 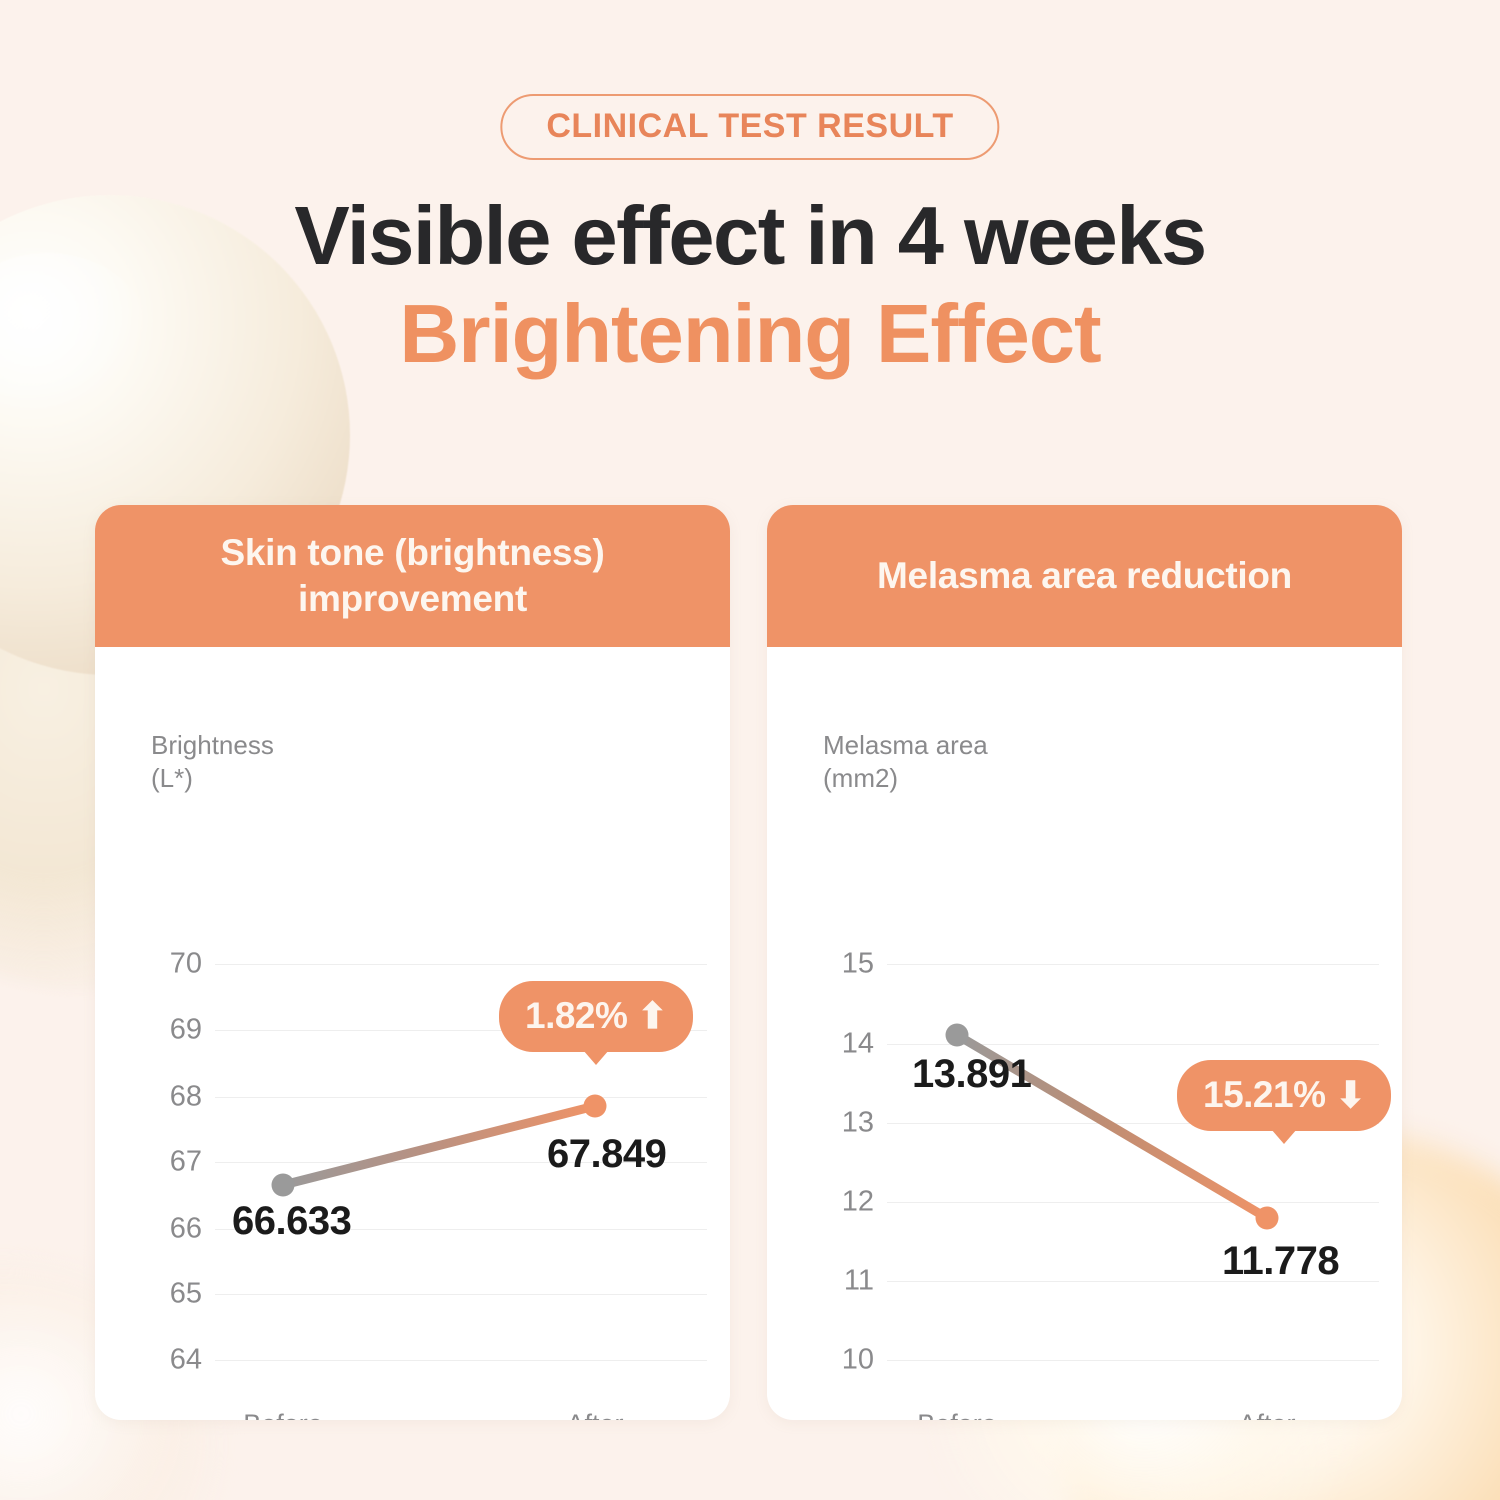 I want to click on value-label-after: 11.778, so click(x=1281, y=1261).